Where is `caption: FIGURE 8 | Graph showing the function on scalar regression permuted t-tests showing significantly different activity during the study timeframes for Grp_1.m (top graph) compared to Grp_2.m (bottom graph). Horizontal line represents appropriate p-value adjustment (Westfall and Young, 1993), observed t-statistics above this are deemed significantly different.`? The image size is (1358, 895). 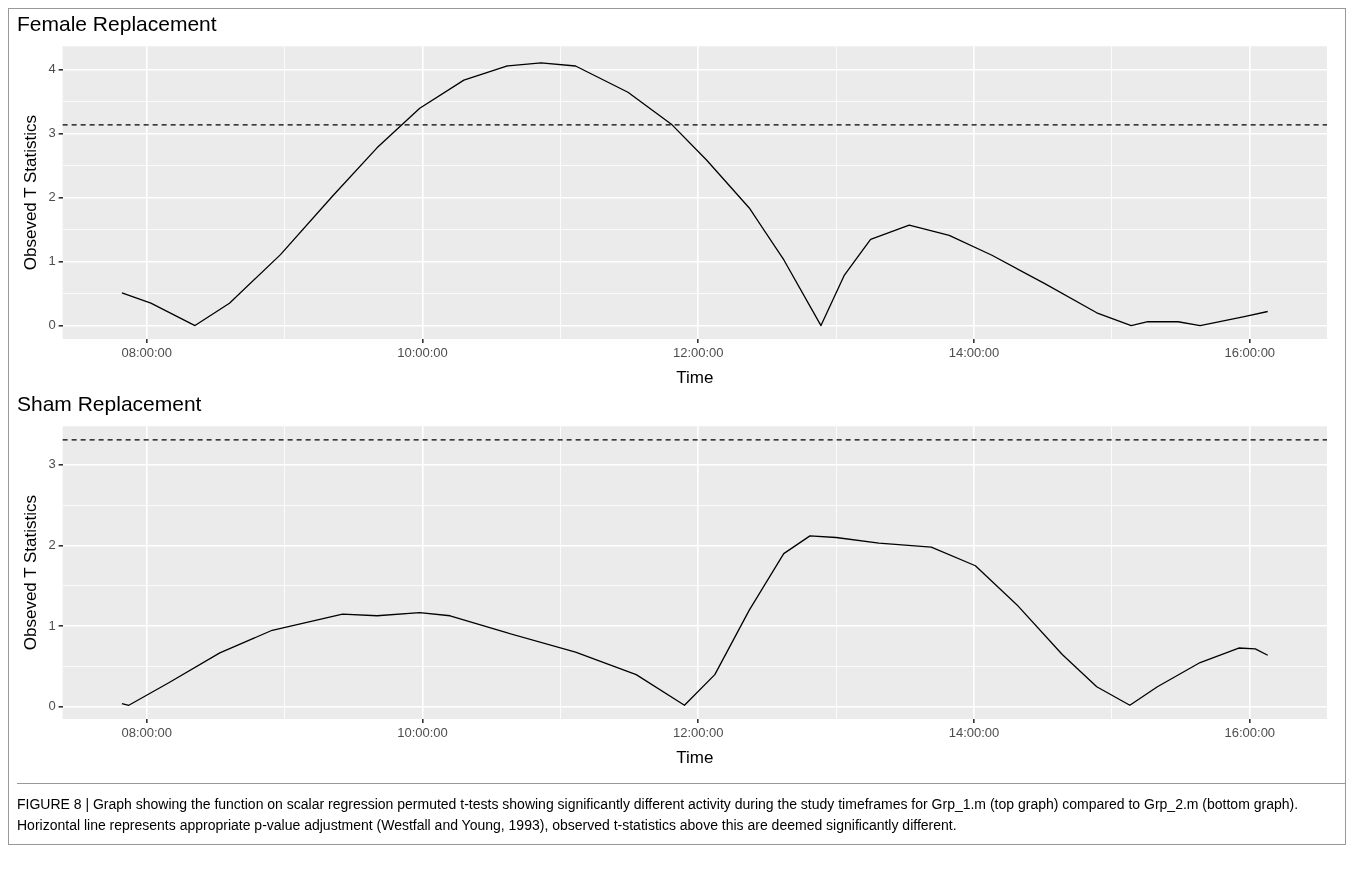
caption: FIGURE 8 | Graph showing the function on scalar regression permuted t-tests showing significantly different activity during the study timeframes for Grp_1.m (top graph) compared to Grp_2.m (bottom graph). Horizontal line represents appropriate p-value adjustment (Westfall and Young, 1993), observed t-statistics above this are deemed significantly different. is located at coordinates (658, 815).